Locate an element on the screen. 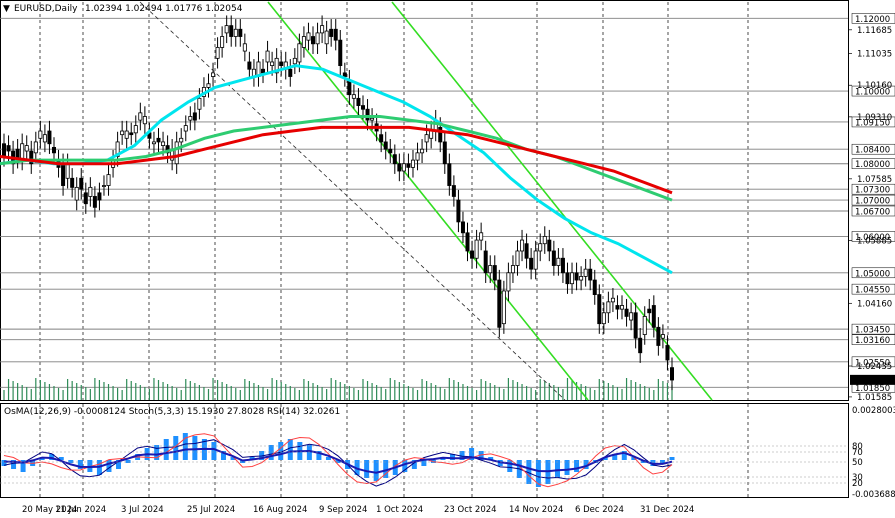  scale-tick-label: 1.11685 is located at coordinates (874, 31).